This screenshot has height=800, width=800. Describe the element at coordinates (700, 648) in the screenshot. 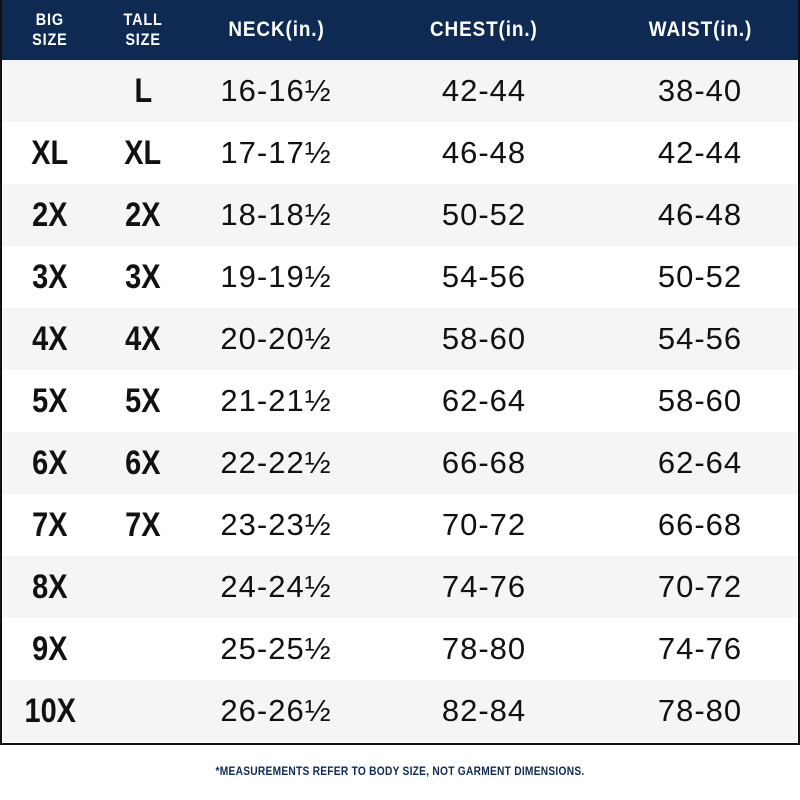

I see `waist-cell-text: 74-76` at that location.